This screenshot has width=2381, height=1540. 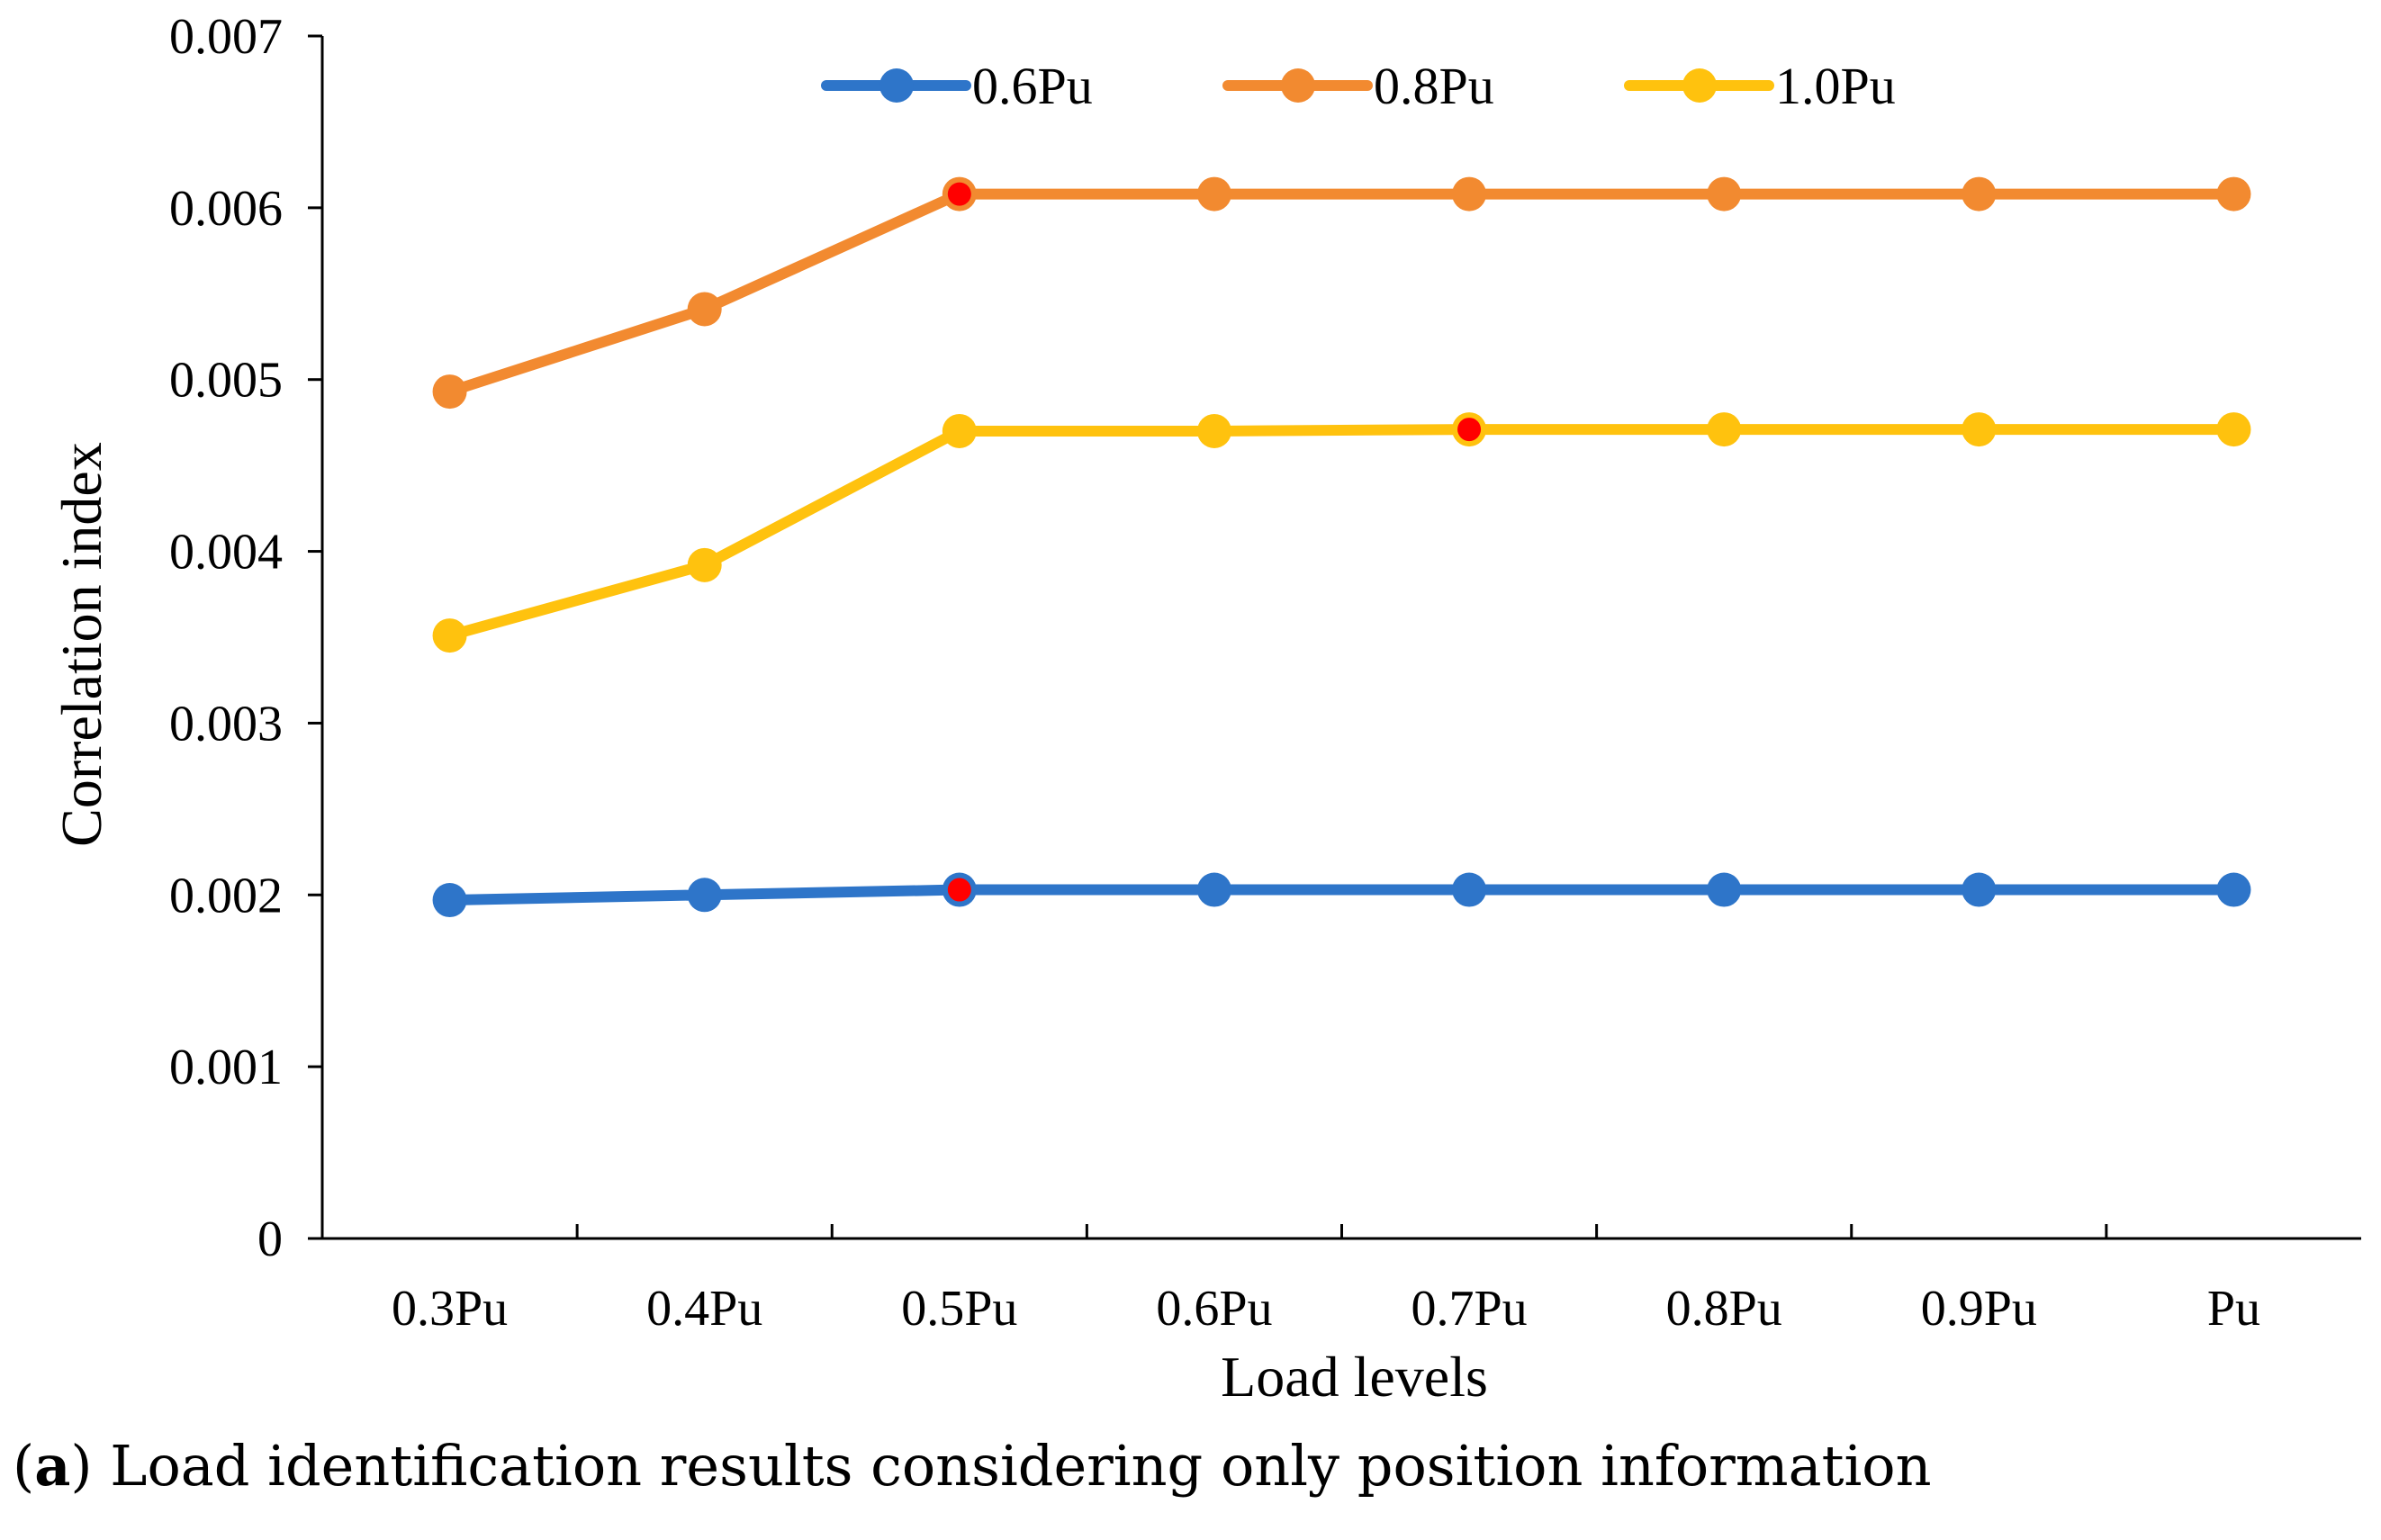 What do you see at coordinates (450, 1309) in the screenshot?
I see `x-tick-label: 0.3Pu` at bounding box center [450, 1309].